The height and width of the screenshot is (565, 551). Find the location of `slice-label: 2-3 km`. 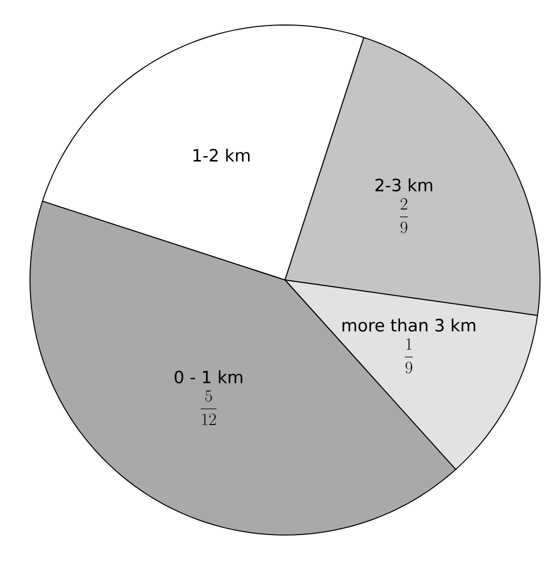

slice-label: 2-3 km is located at coordinates (403, 185).